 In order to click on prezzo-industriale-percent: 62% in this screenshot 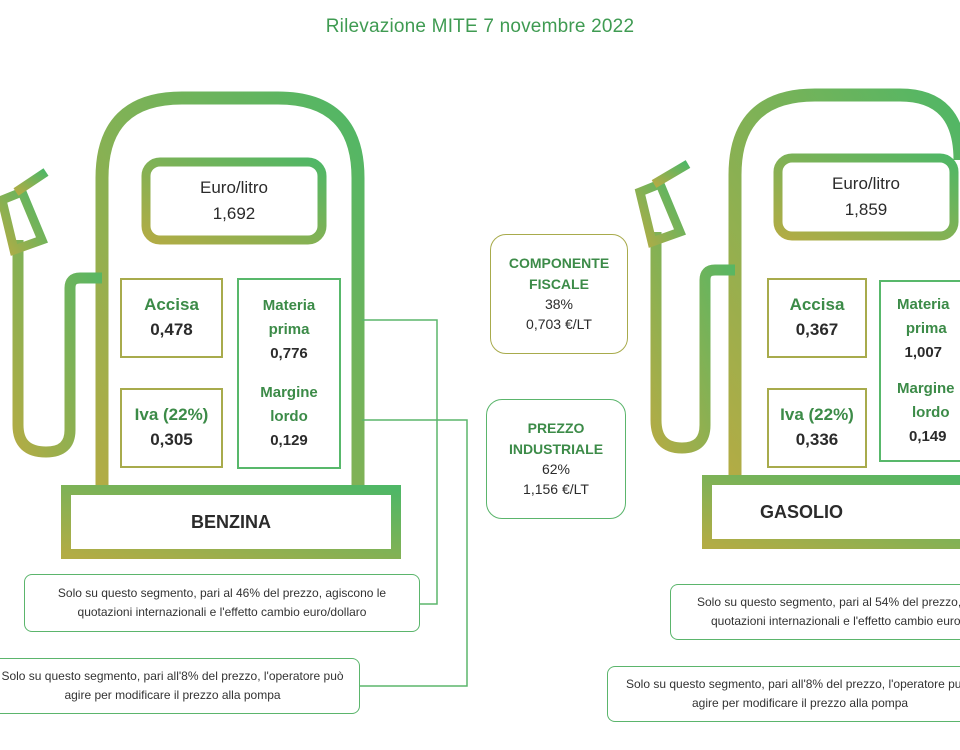, I will do `click(556, 469)`.